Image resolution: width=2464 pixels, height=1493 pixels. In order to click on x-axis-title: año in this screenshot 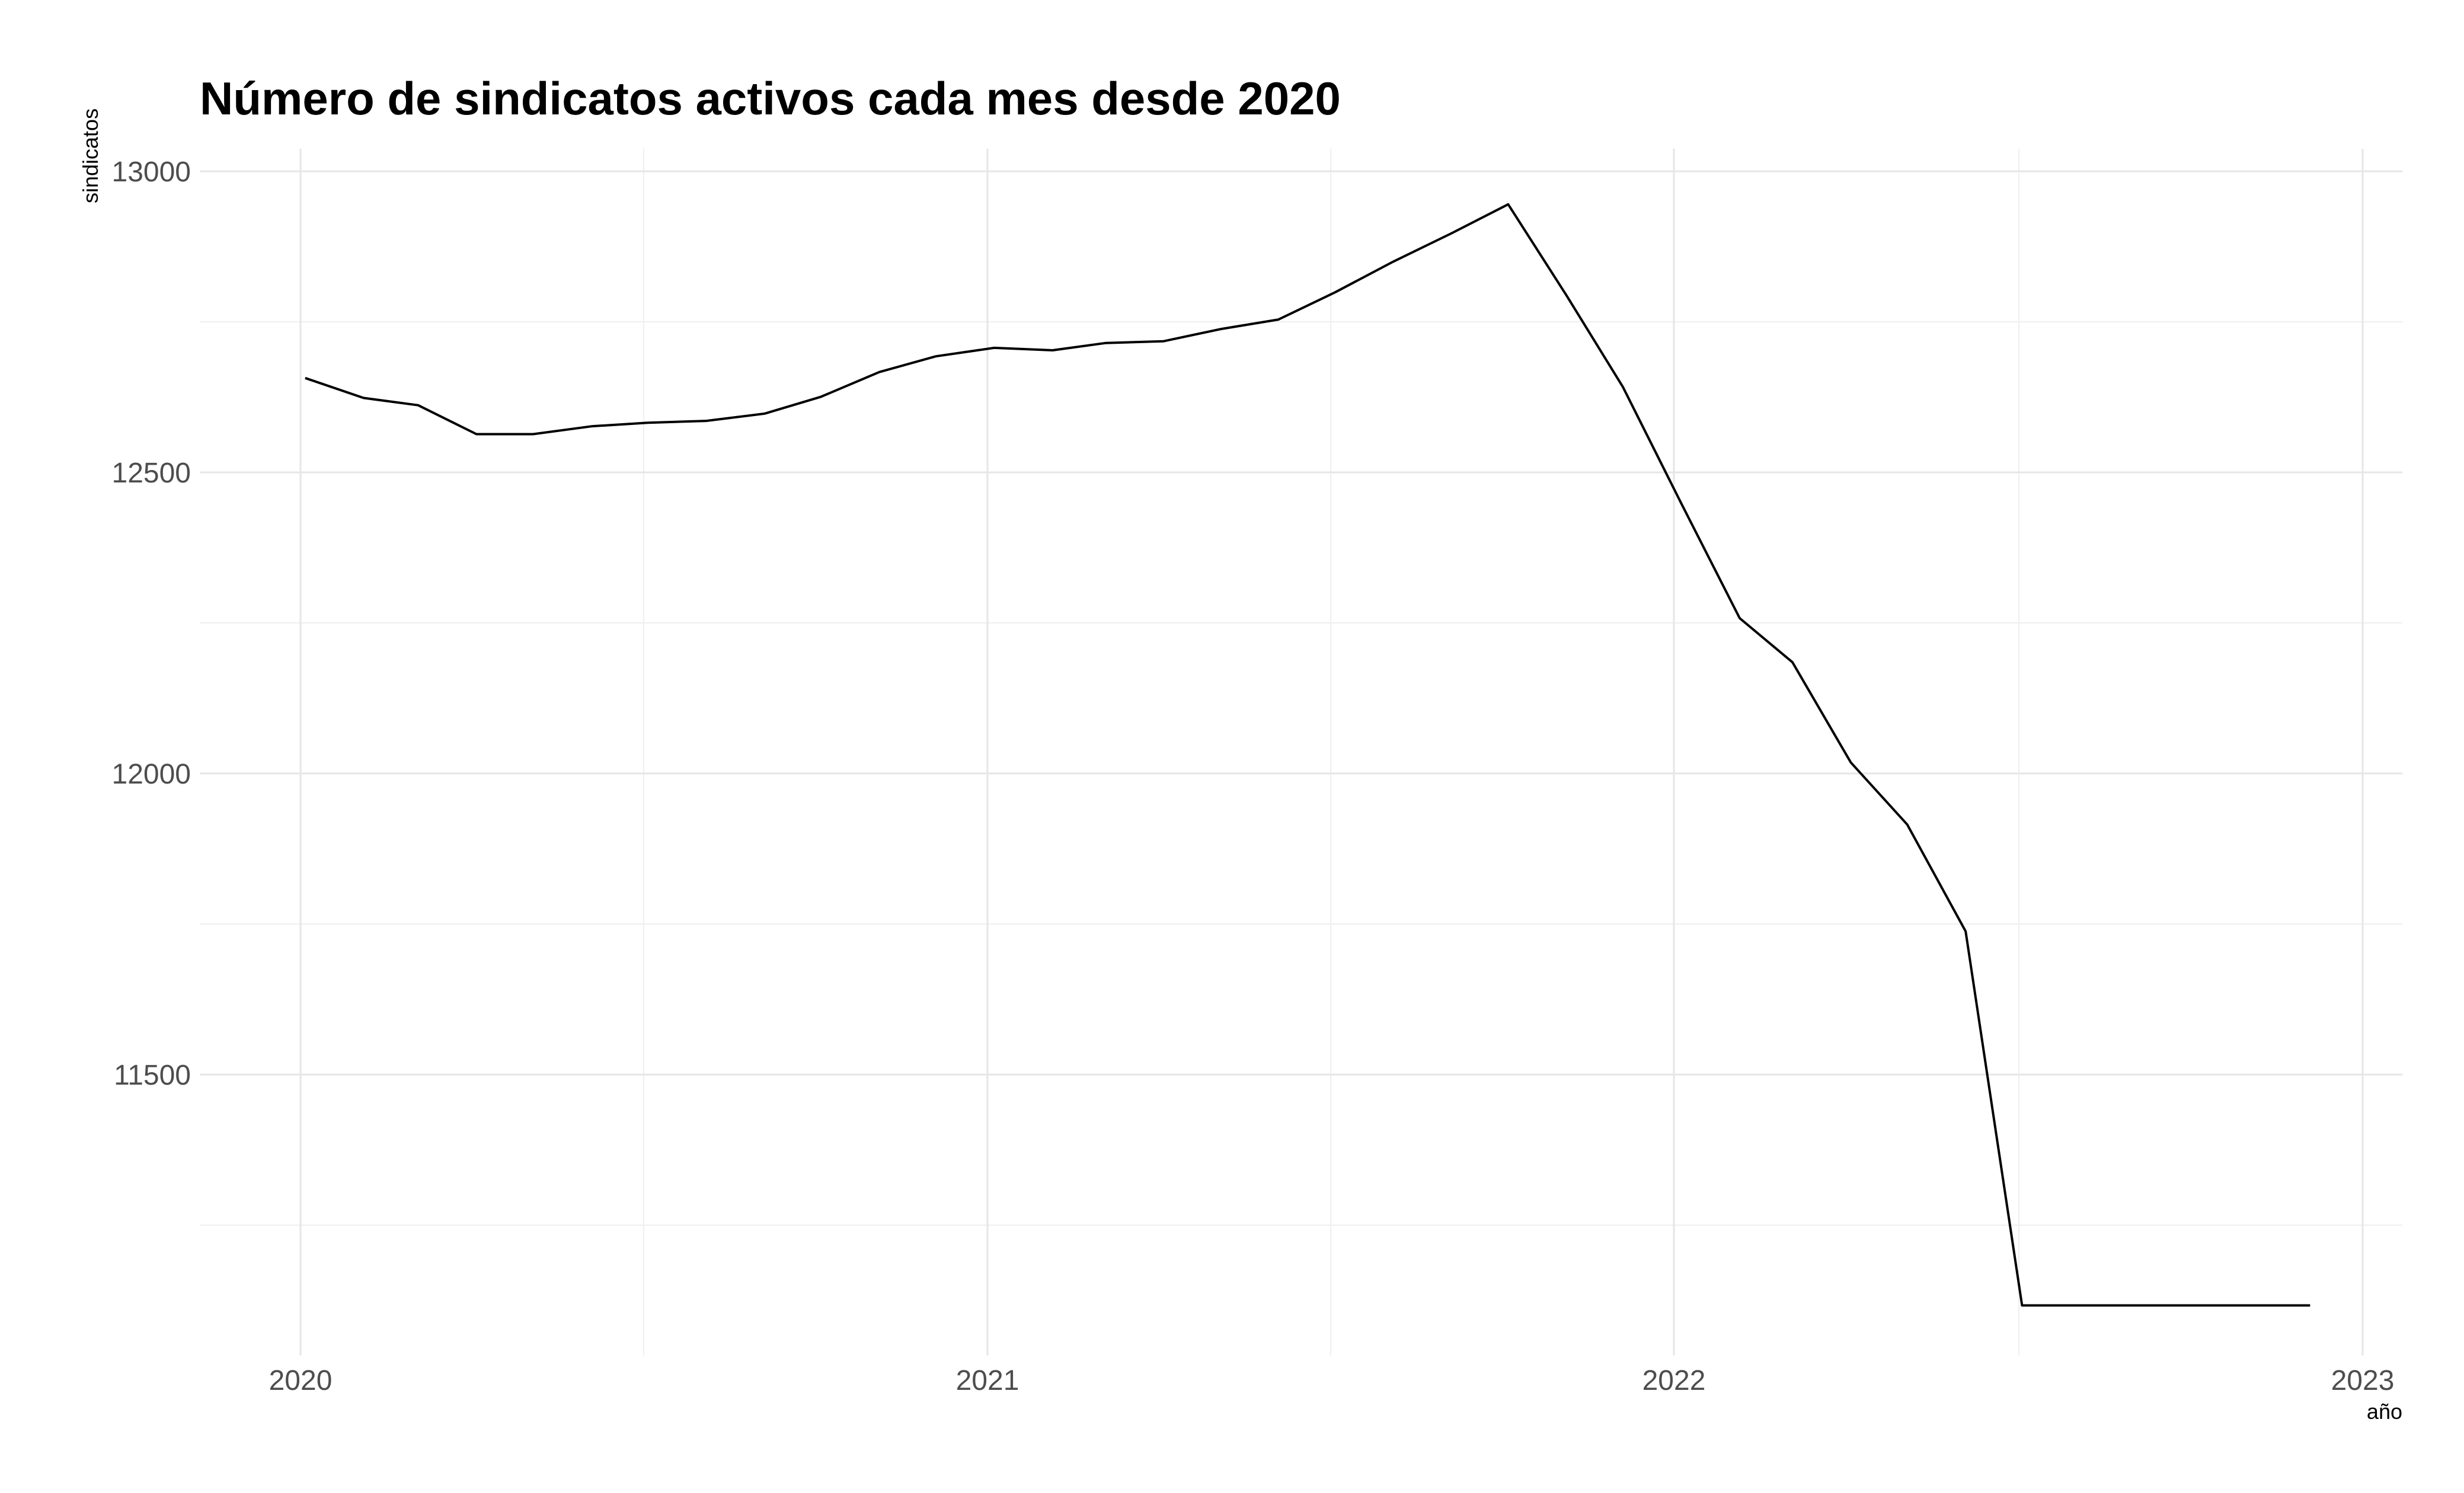, I will do `click(2384, 1411)`.